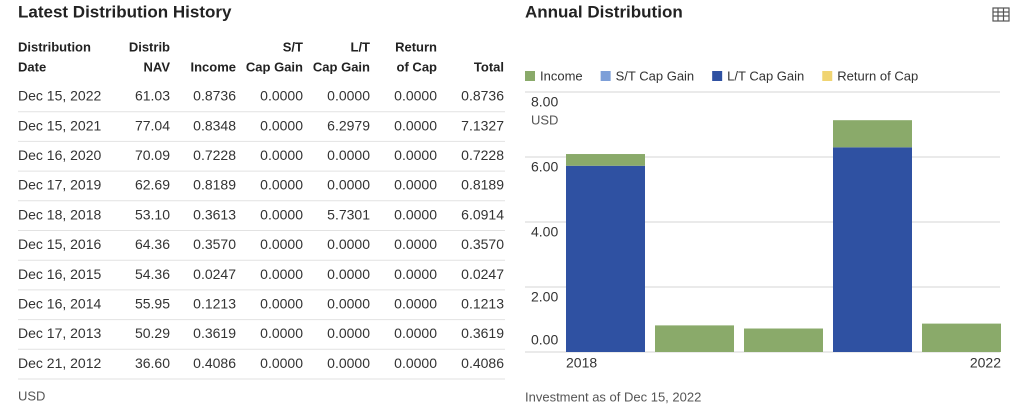  I want to click on table-cell: 7.1327, so click(482, 125).